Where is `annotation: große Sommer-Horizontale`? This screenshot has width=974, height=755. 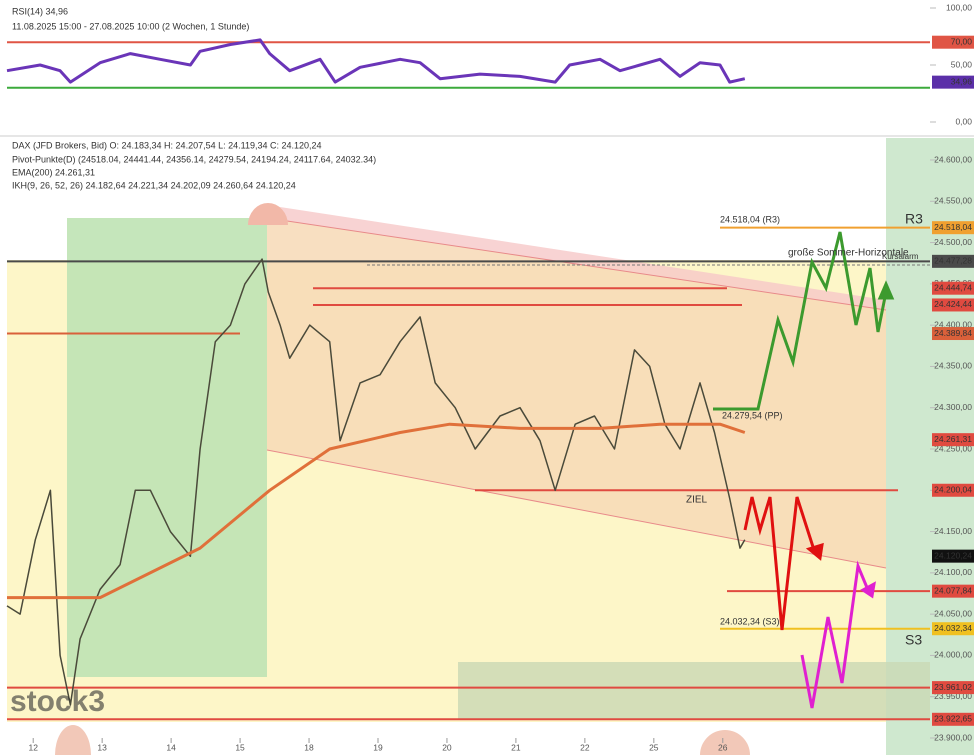
annotation: große Sommer-Horizontale is located at coordinates (848, 253).